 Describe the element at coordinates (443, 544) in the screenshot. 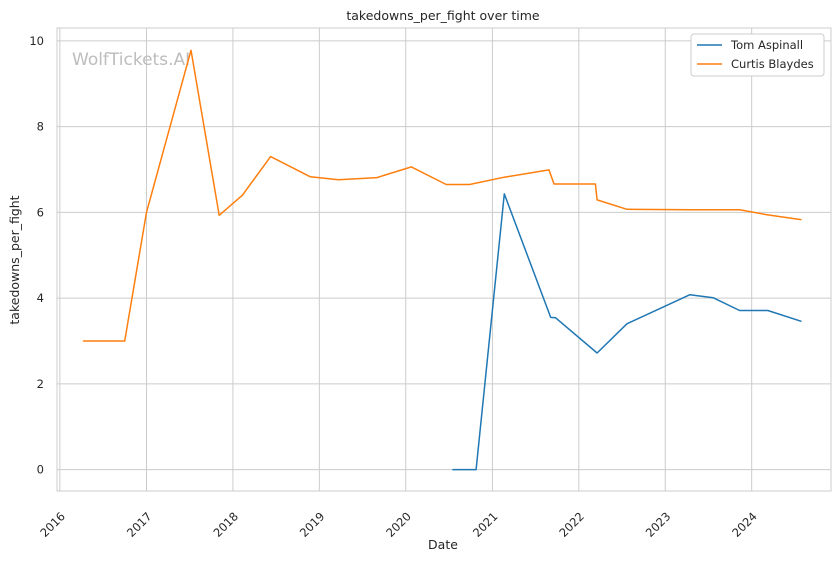

I see `x-axis-label: Date` at that location.